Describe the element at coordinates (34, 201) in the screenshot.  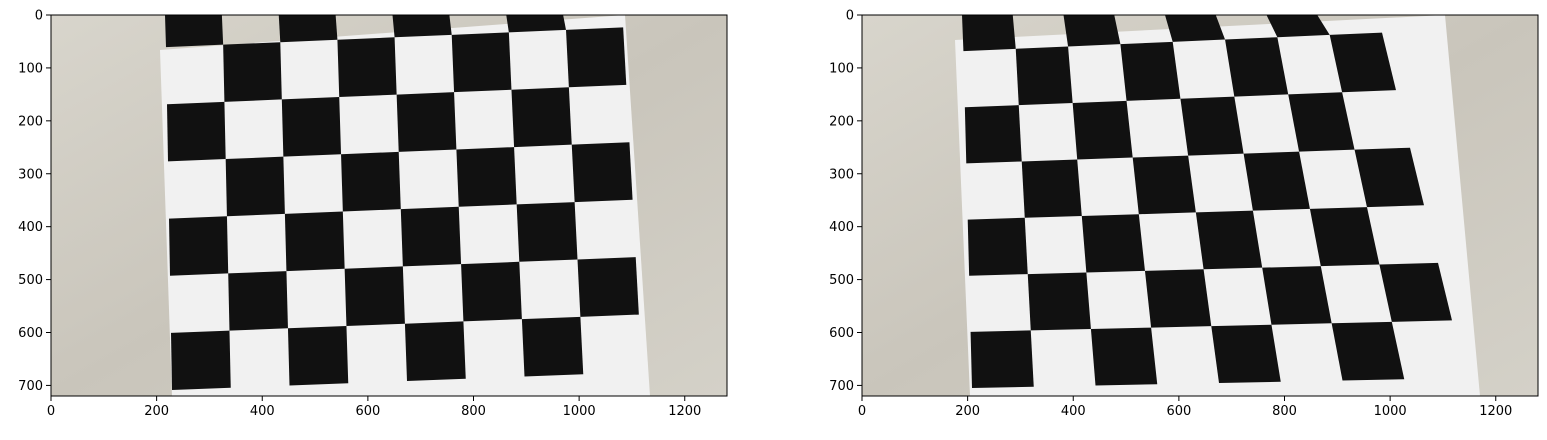
I see `left-y-axis: 0 100 200 300 400 500 600 700` at that location.